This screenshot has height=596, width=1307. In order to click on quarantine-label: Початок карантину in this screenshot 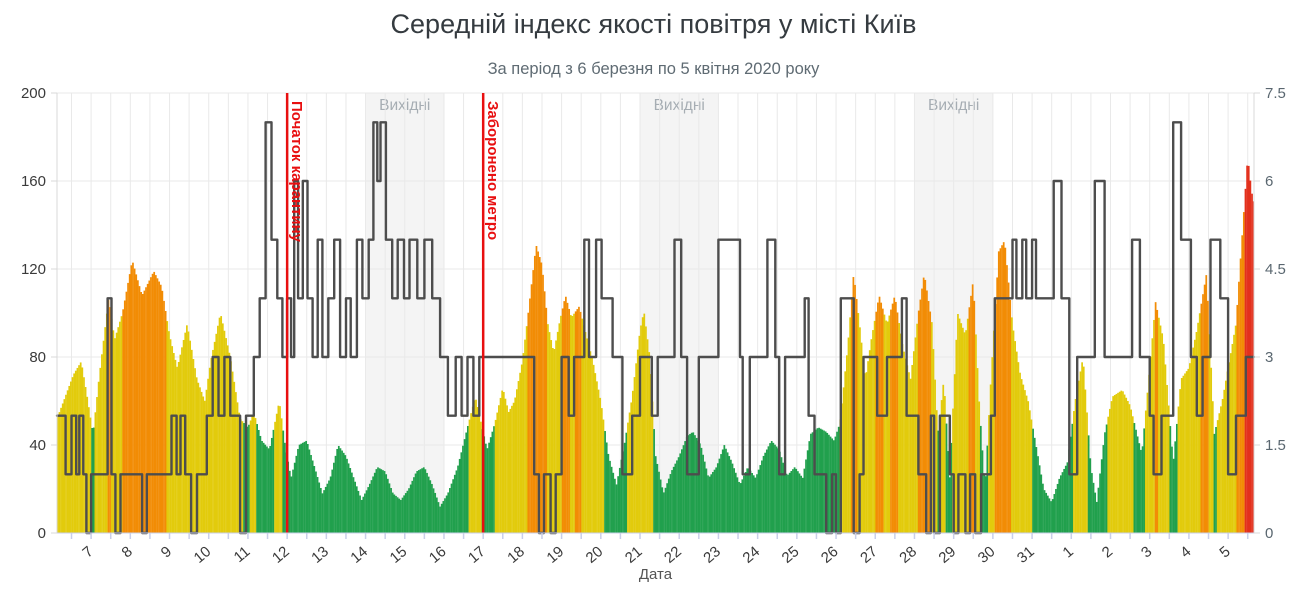, I will do `click(296, 172)`.